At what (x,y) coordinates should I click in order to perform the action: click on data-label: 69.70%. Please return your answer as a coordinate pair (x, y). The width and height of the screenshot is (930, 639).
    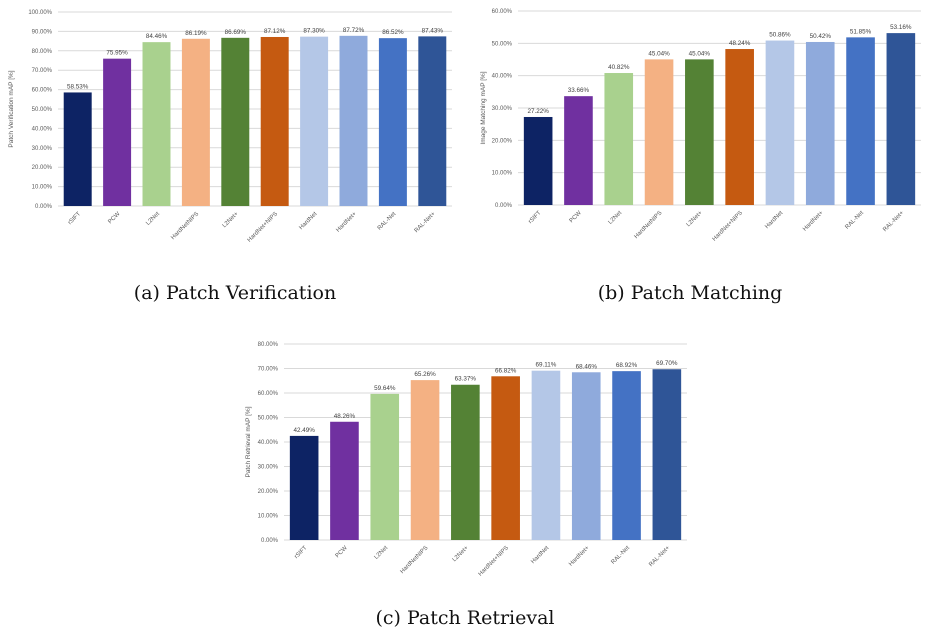
    Looking at the image, I should click on (667, 363).